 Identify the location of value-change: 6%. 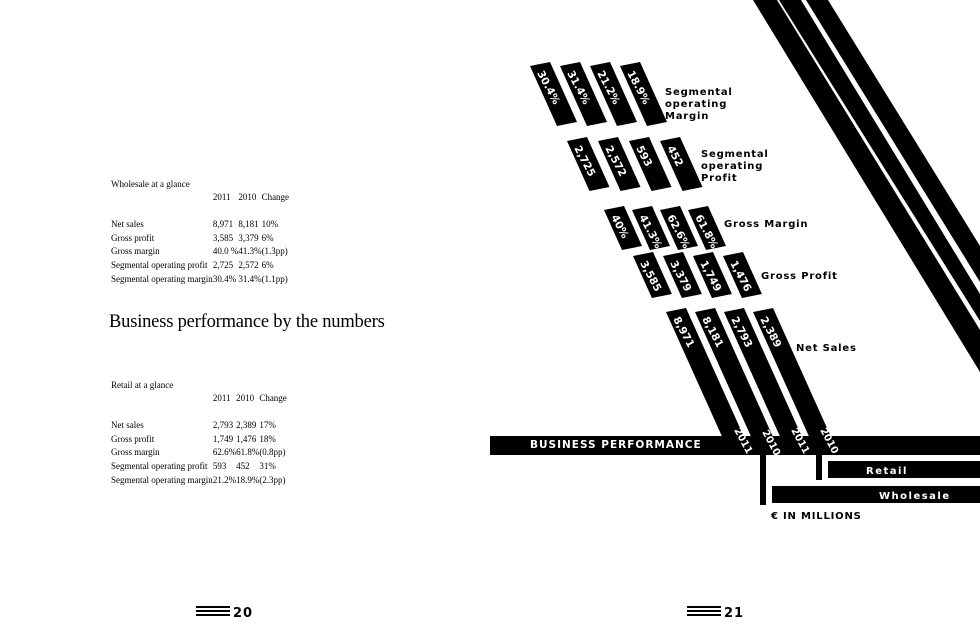
(267, 264).